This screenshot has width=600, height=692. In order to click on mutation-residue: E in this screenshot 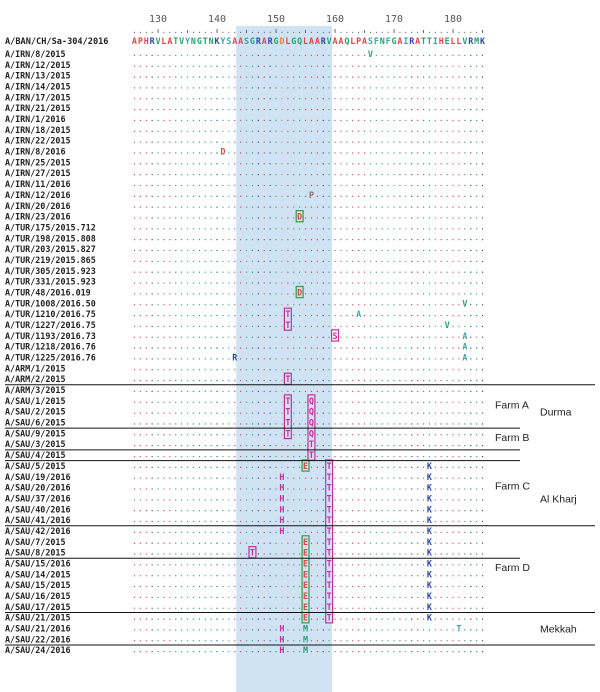, I will do `click(305, 607)`.